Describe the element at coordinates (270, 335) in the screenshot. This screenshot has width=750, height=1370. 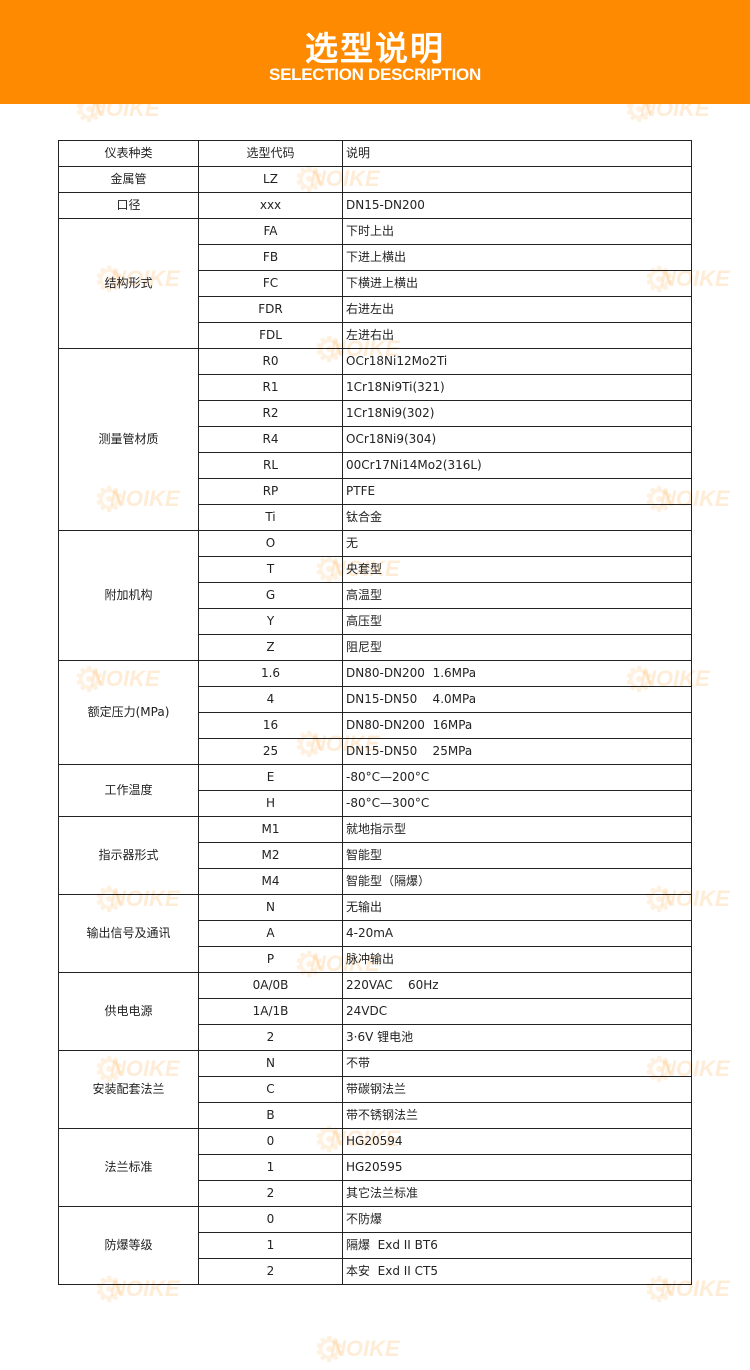
I see `code-cell: FDL` at that location.